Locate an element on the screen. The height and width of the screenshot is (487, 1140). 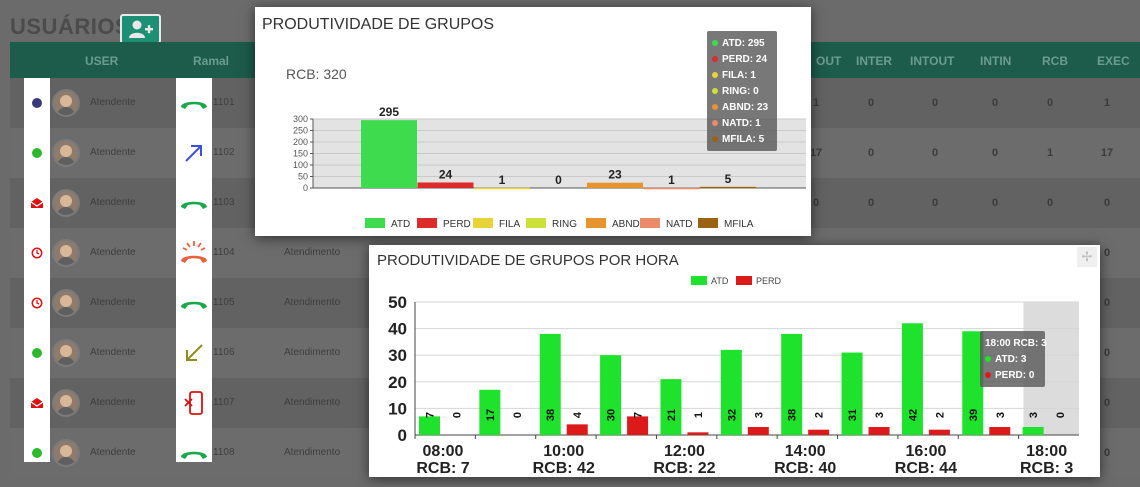
data-label-ring: 0 is located at coordinates (558, 180).